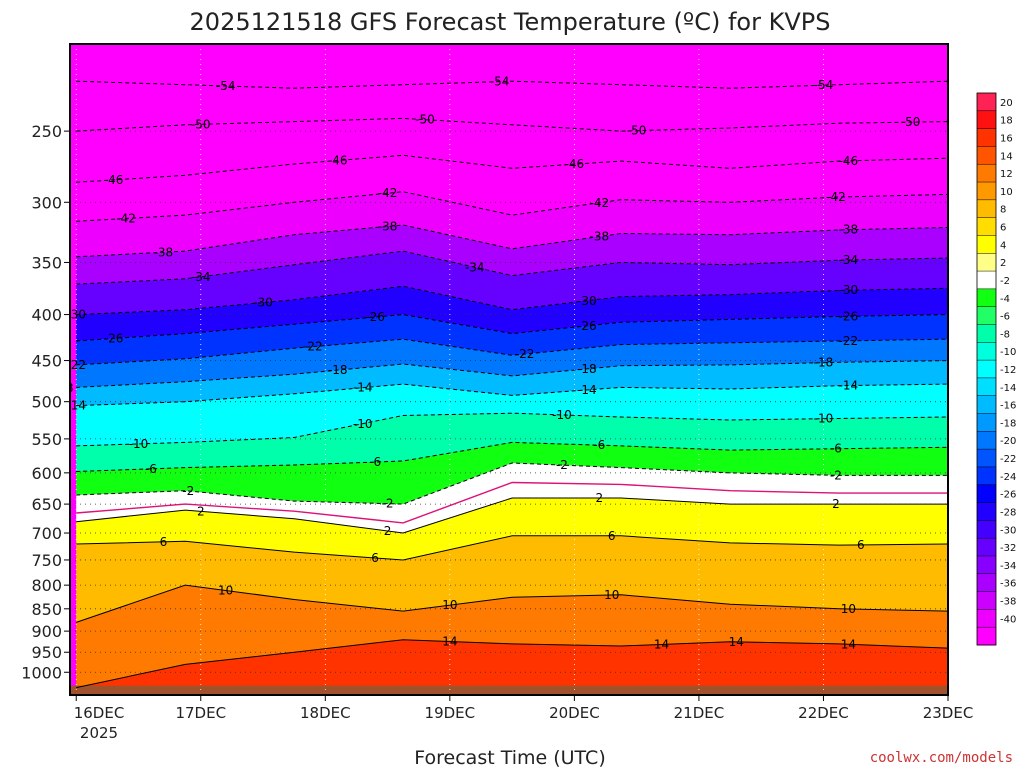 The height and width of the screenshot is (768, 1024). I want to click on colorbar-label: -36, so click(1008, 584).